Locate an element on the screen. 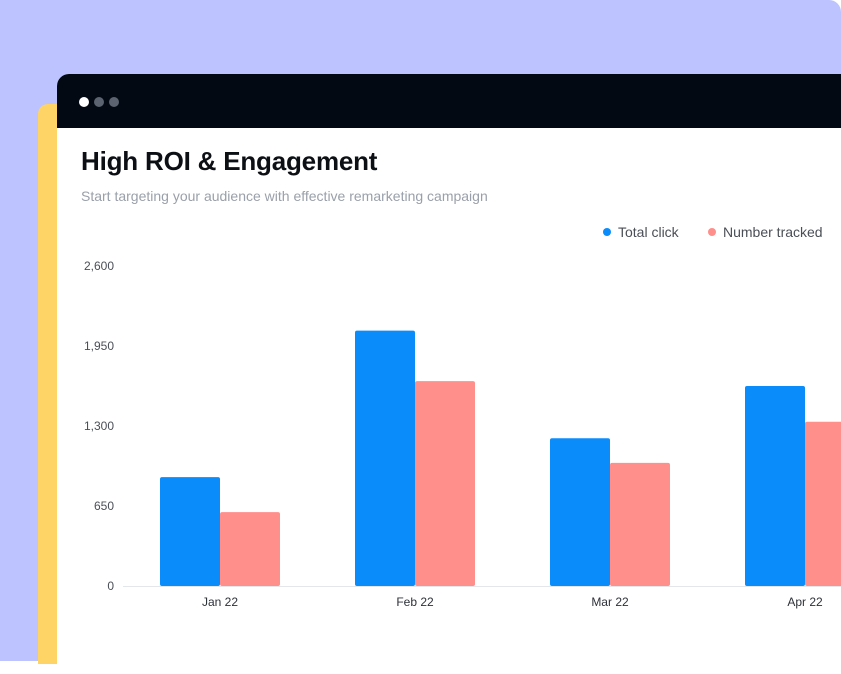 Image resolution: width=841 pixels, height=674 pixels. legend-item-total-click: Total click is located at coordinates (641, 232).